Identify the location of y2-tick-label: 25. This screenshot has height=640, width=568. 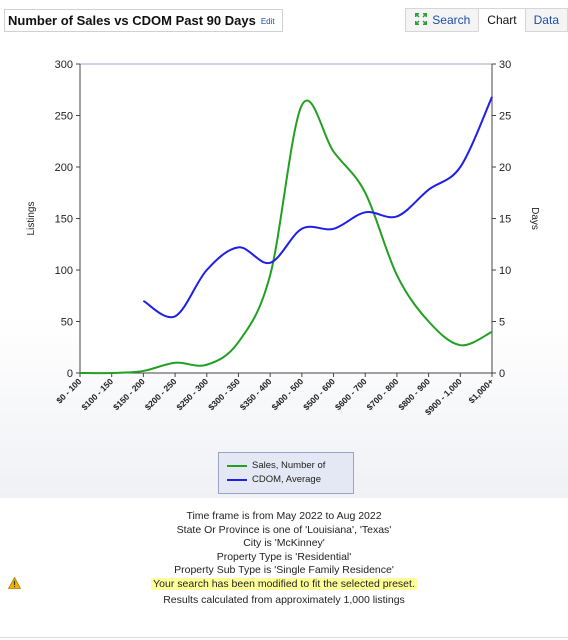
(505, 117).